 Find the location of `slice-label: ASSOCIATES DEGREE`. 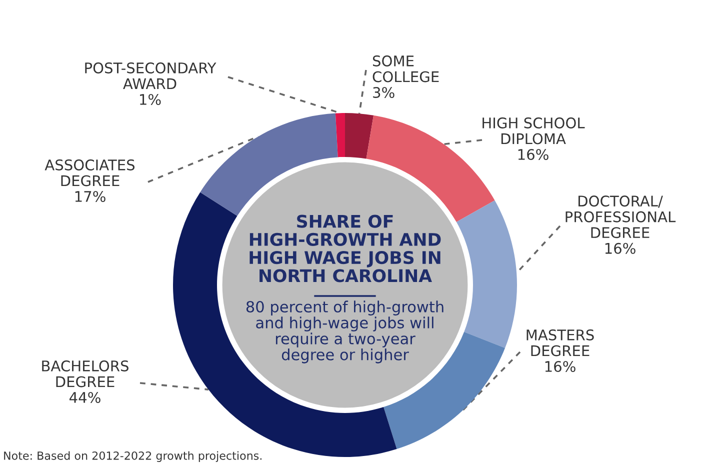

slice-label: ASSOCIATES DEGREE is located at coordinates (89, 172).